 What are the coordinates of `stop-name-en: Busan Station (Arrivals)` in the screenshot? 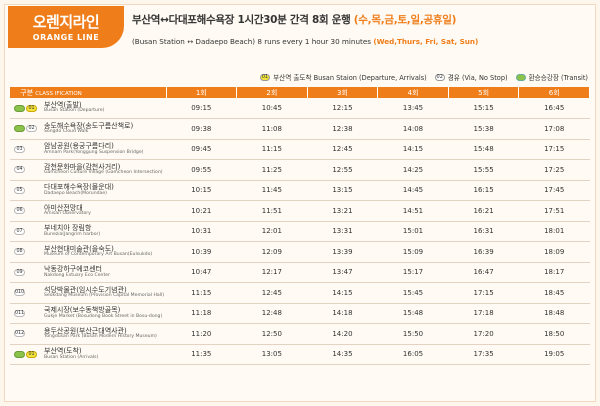 It's located at (71, 357).